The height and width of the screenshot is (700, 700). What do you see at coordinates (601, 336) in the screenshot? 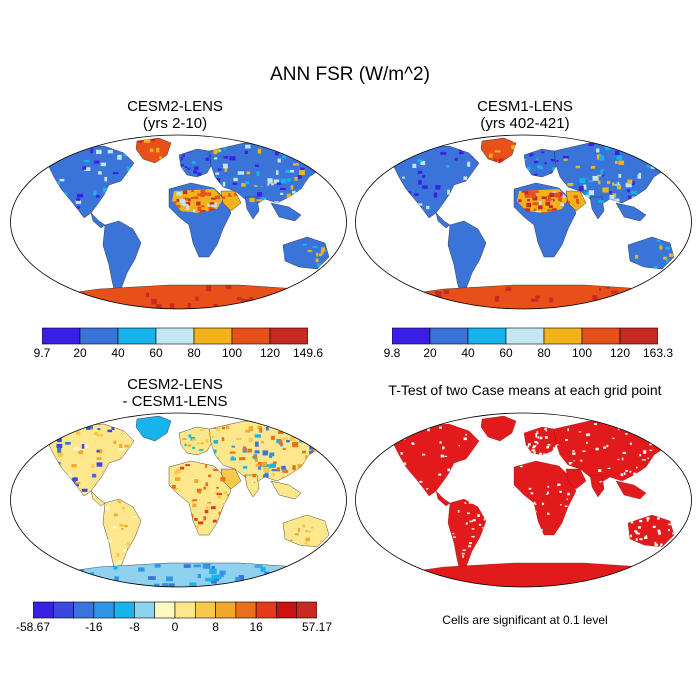
I see `colorbar-swatch` at bounding box center [601, 336].